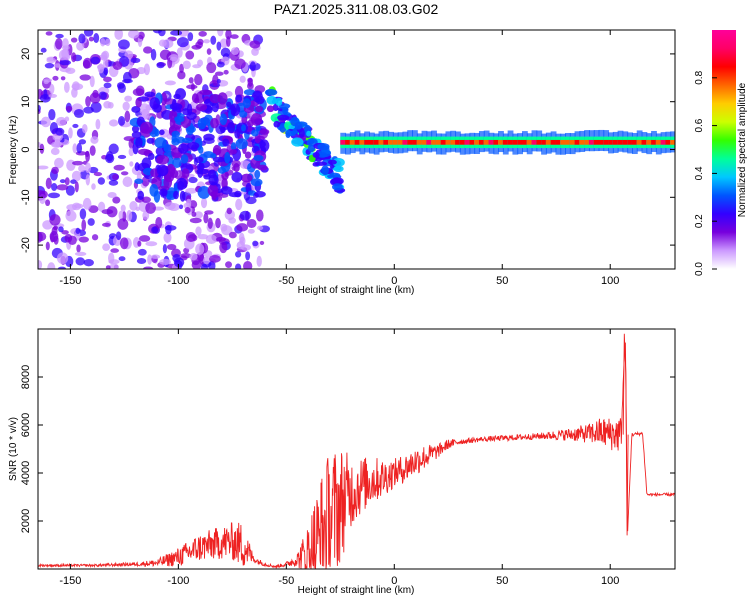 This screenshot has width=750, height=600. What do you see at coordinates (26, 54) in the screenshot?
I see `heatmap-ytick-label: 20` at bounding box center [26, 54].